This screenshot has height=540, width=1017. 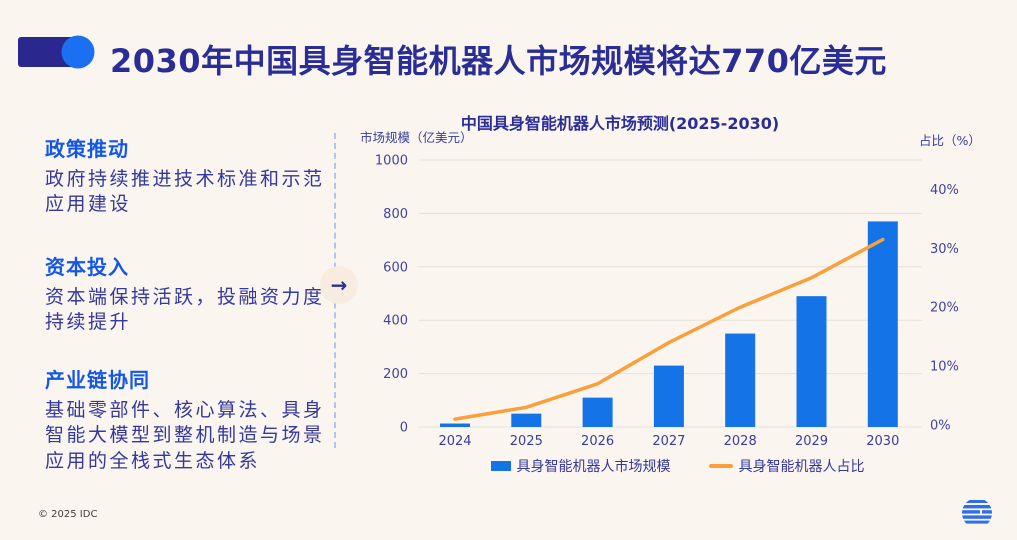 I want to click on bar-2026, so click(x=597, y=412).